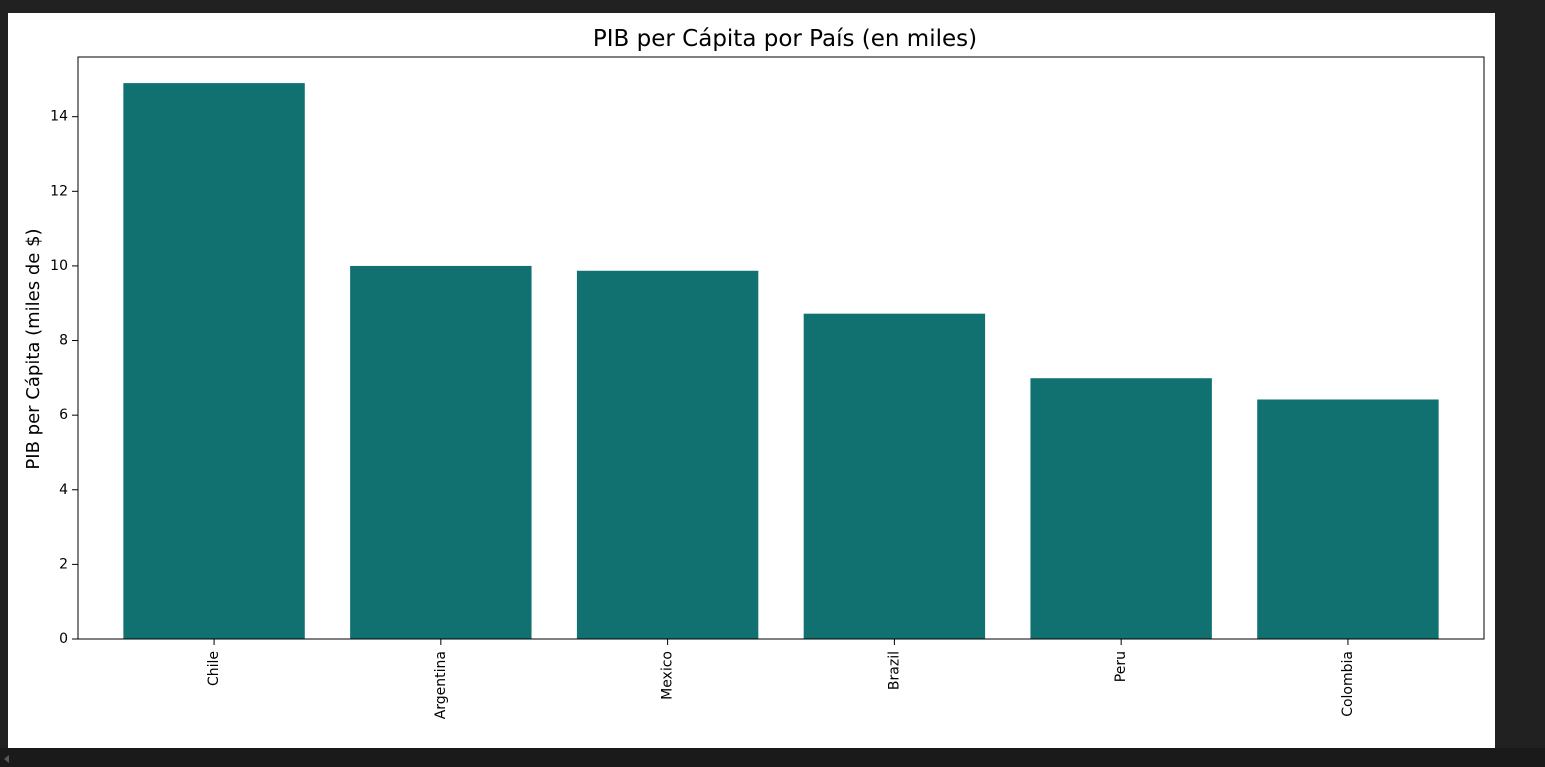 This screenshot has height=767, width=1545. What do you see at coordinates (64, 378) in the screenshot?
I see `y-ticks-group: 0 2 4 6 8 10 12 14` at bounding box center [64, 378].